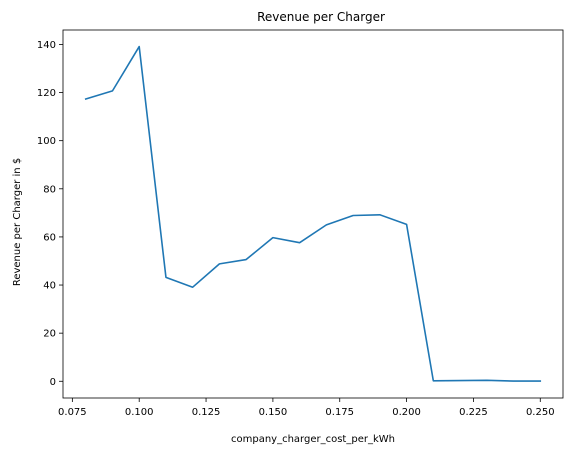 The width and height of the screenshot is (571, 453). What do you see at coordinates (49, 286) in the screenshot?
I see `y-tick-label: 40` at bounding box center [49, 286].